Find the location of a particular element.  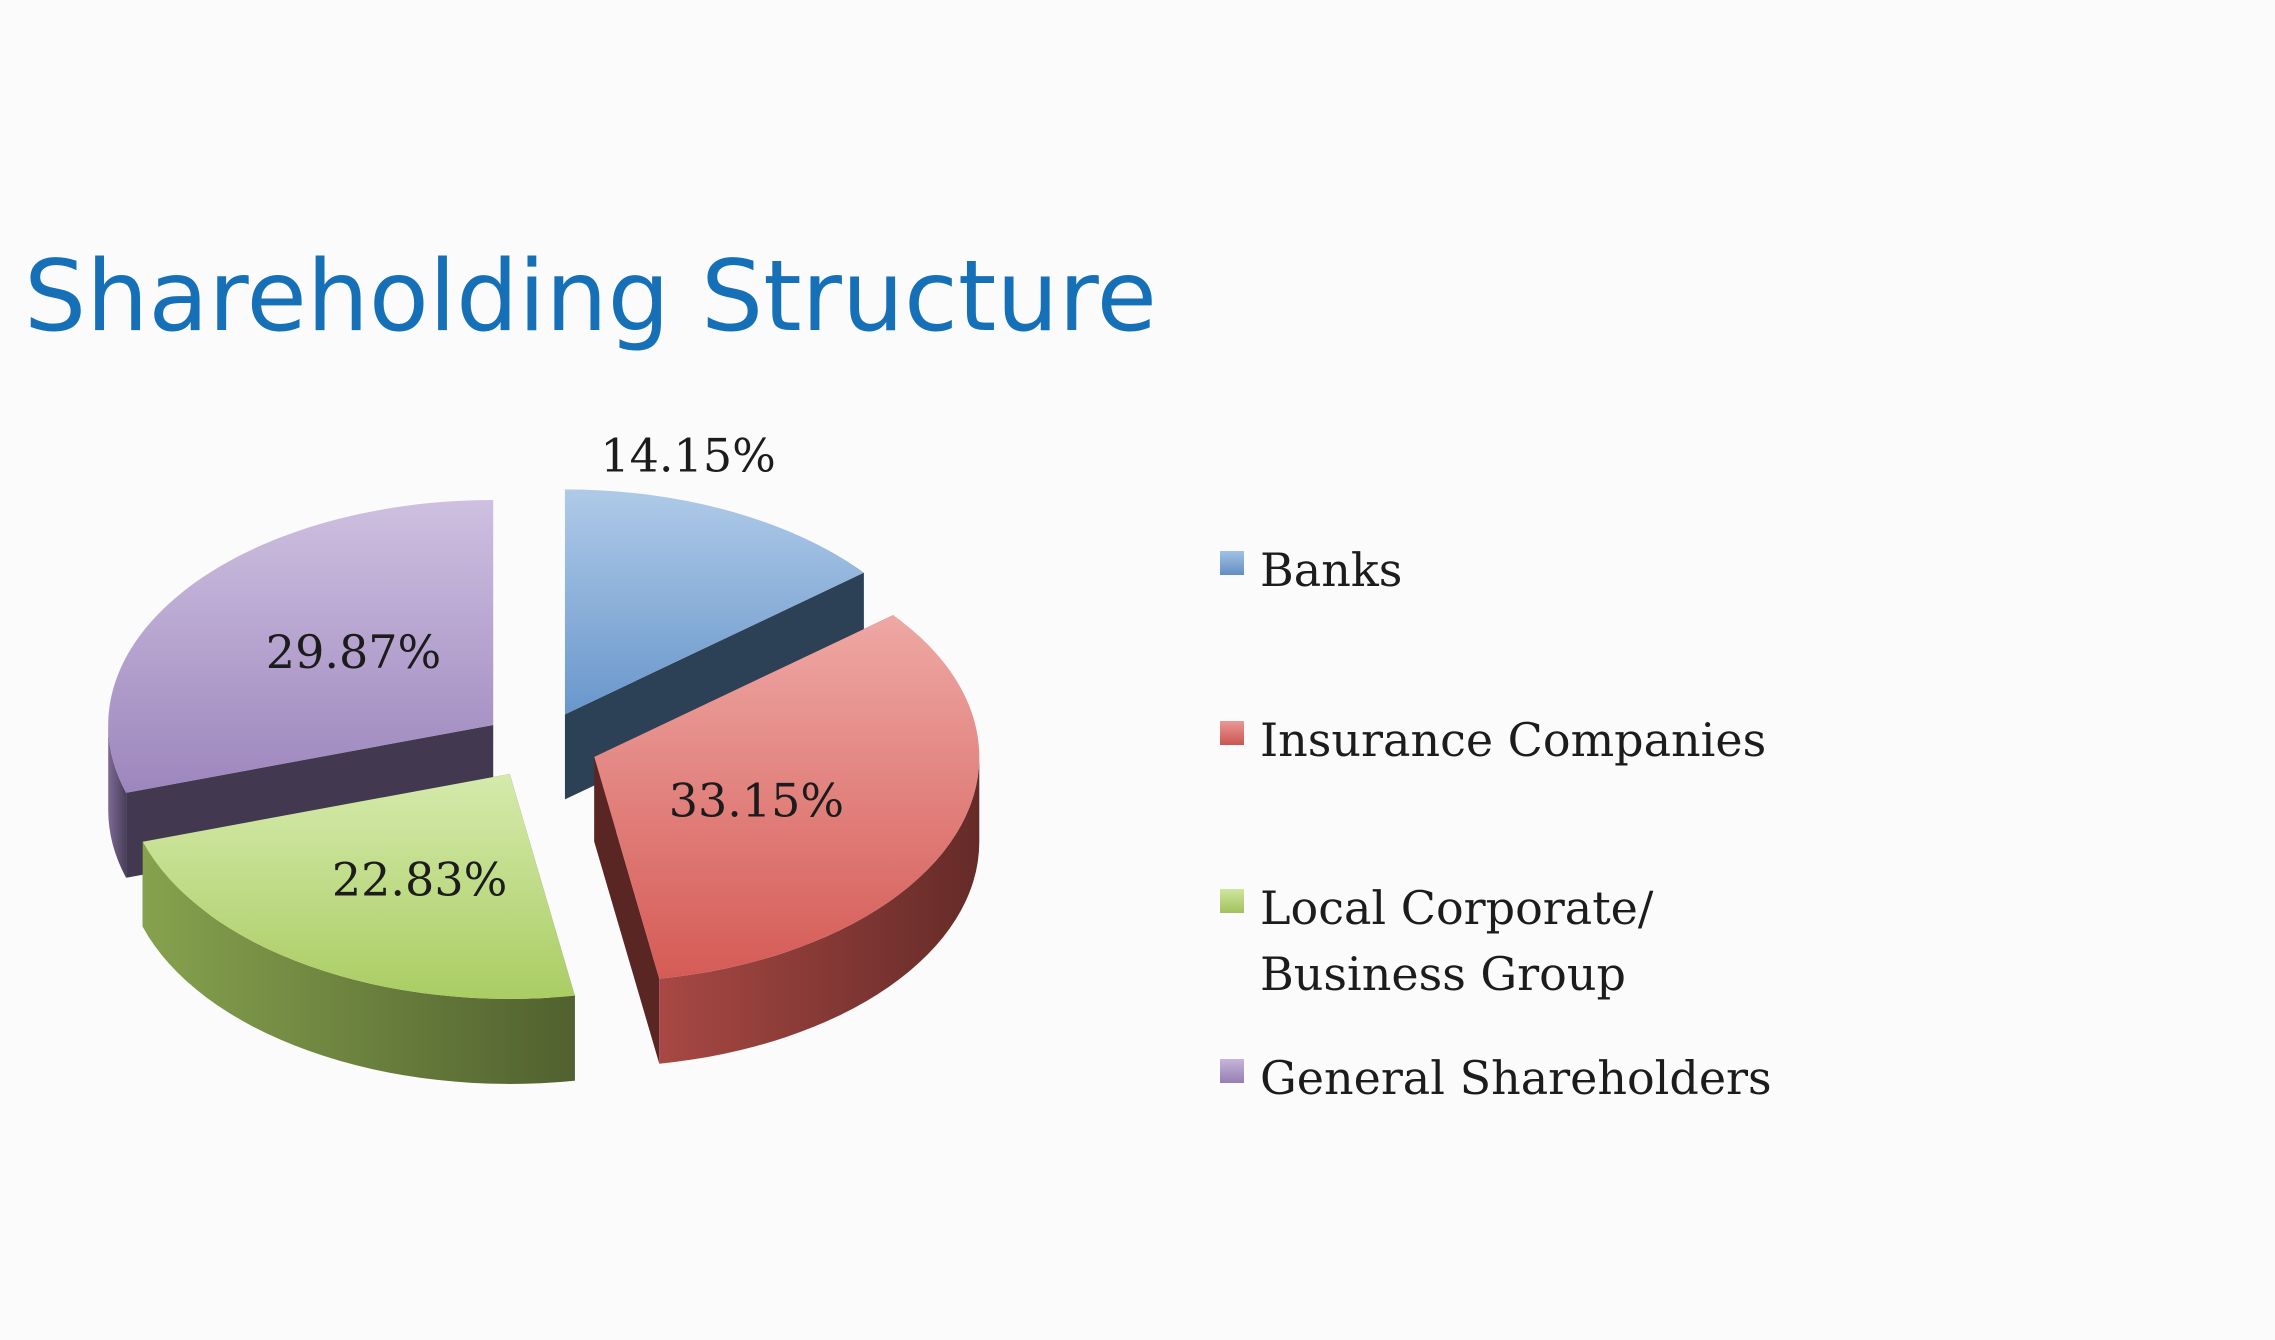

data-label-local-corporate: 22.83% is located at coordinates (419, 880).